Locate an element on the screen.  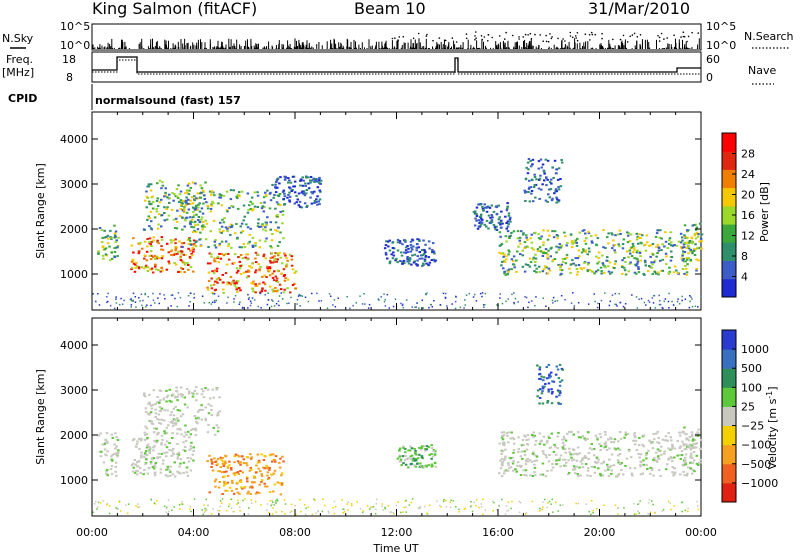
beam-title: Beam 10 is located at coordinates (390, 9).